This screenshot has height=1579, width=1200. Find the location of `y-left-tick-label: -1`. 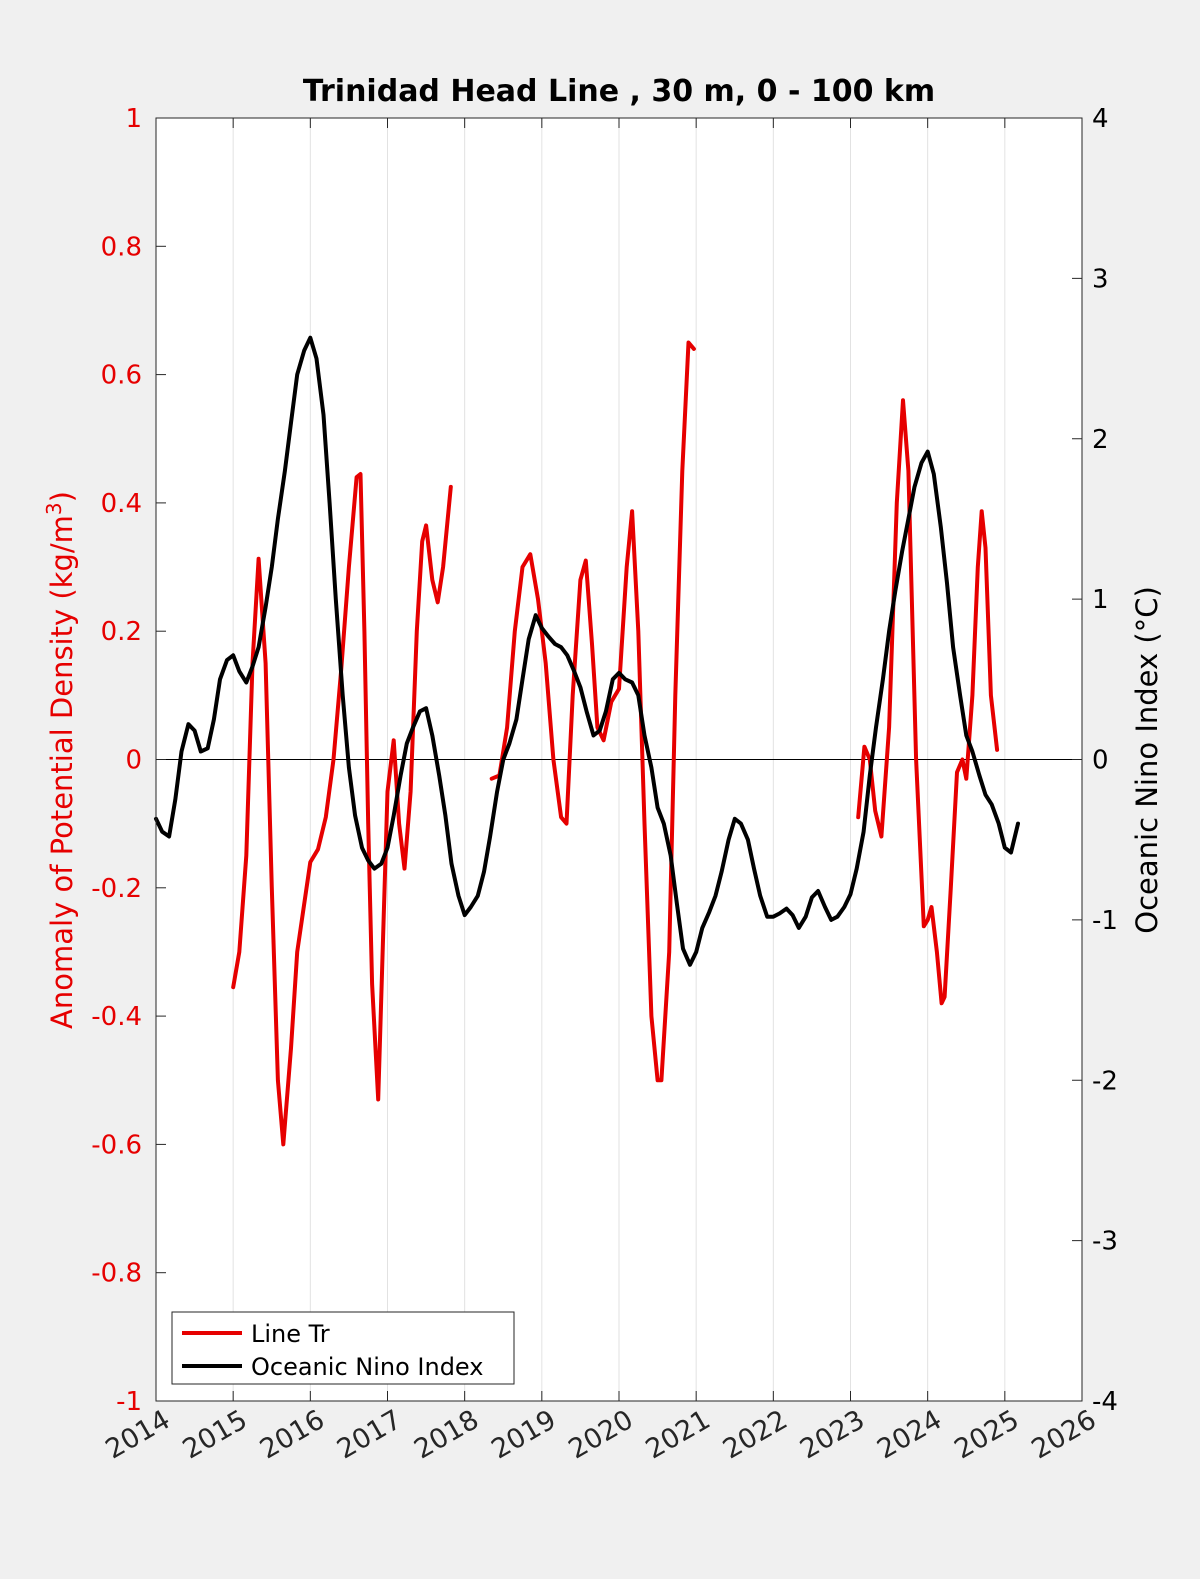

y-left-tick-label: -1 is located at coordinates (129, 1402).